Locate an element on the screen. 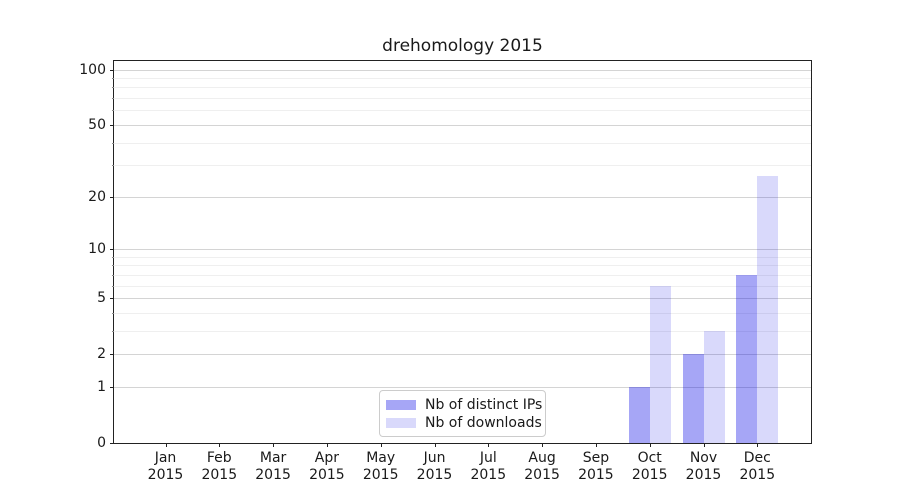  y-tick-label: 50 is located at coordinates (97, 124).